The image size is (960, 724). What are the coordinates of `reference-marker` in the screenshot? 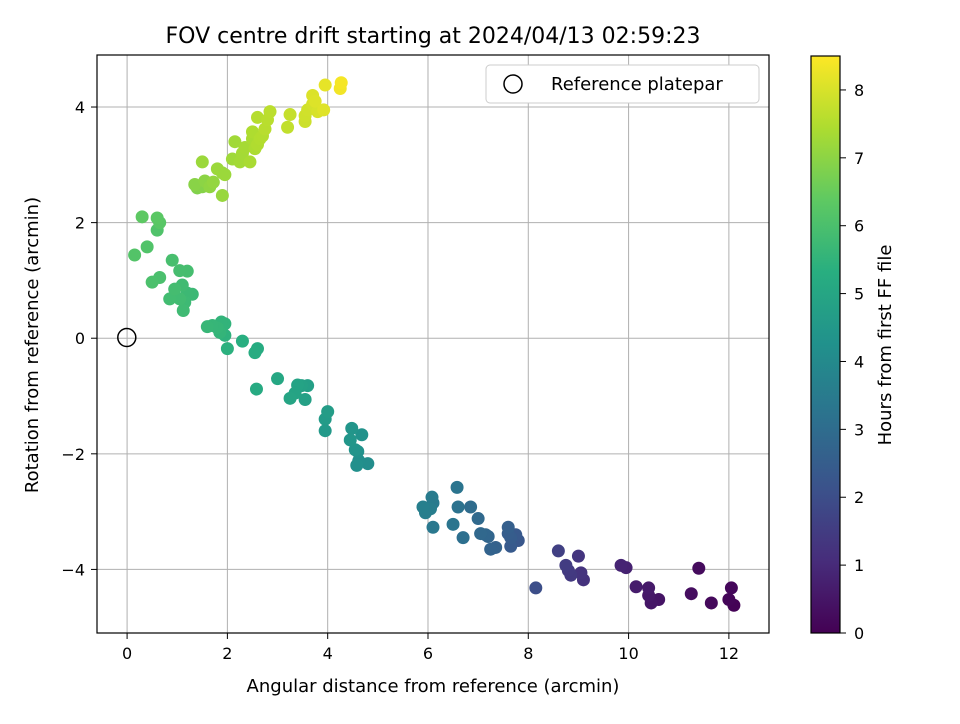 It's located at (127, 337).